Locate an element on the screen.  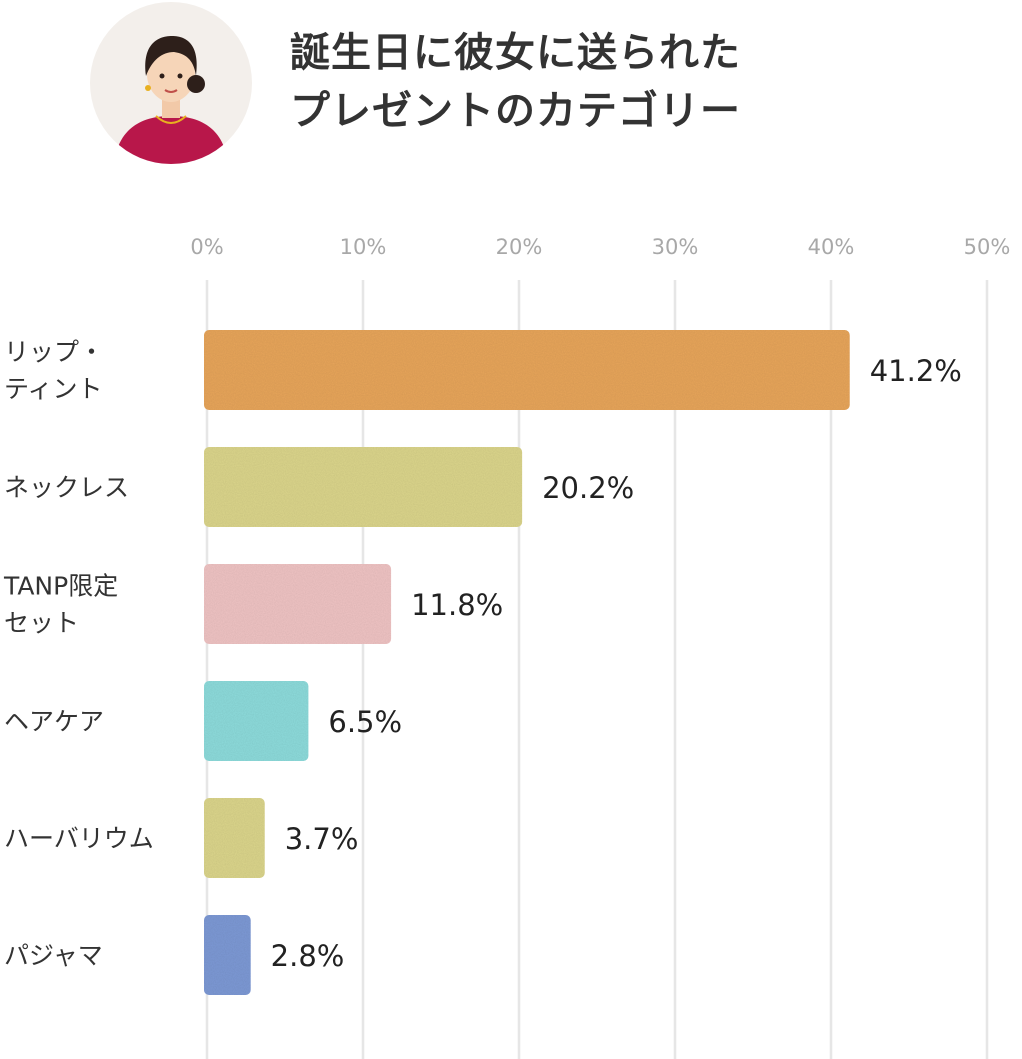
category-label: ハーバリウム is located at coordinates (79, 838).